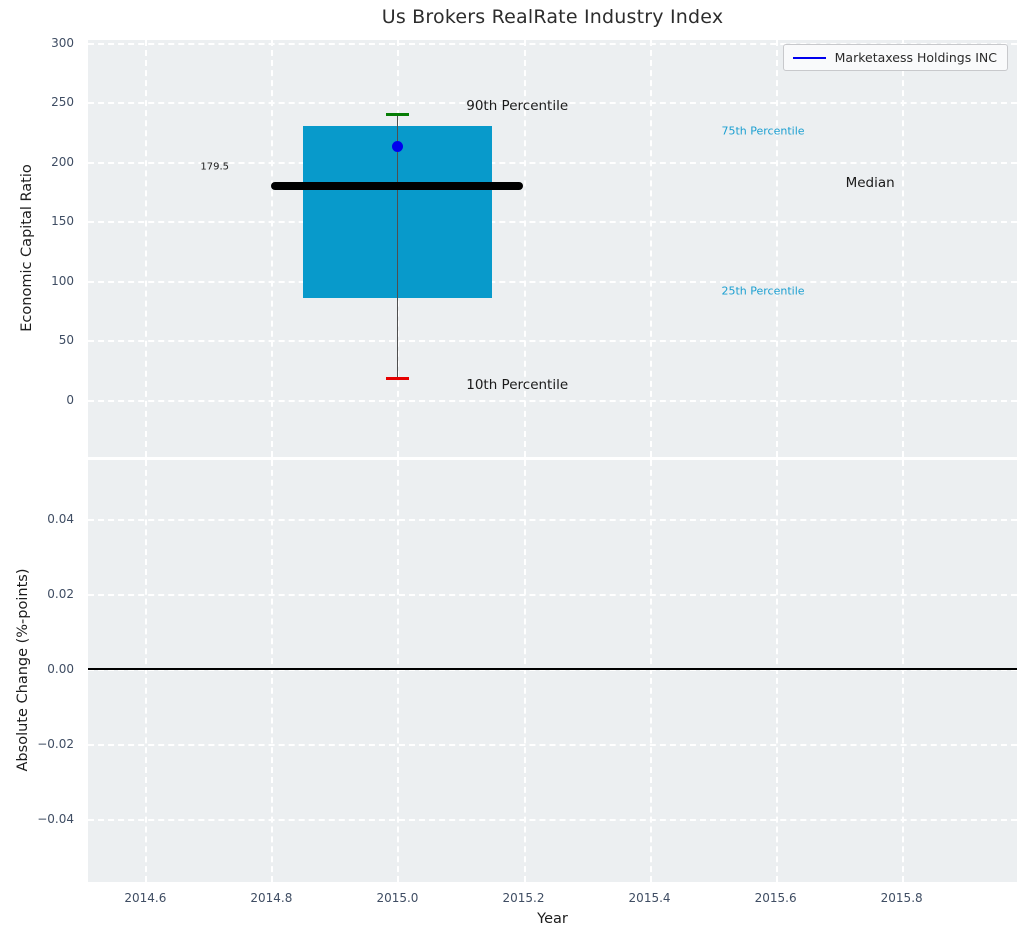 The width and height of the screenshot is (1025, 940). What do you see at coordinates (517, 384) in the screenshot?
I see `annotation-10th-percentile: 10th Percentile` at bounding box center [517, 384].